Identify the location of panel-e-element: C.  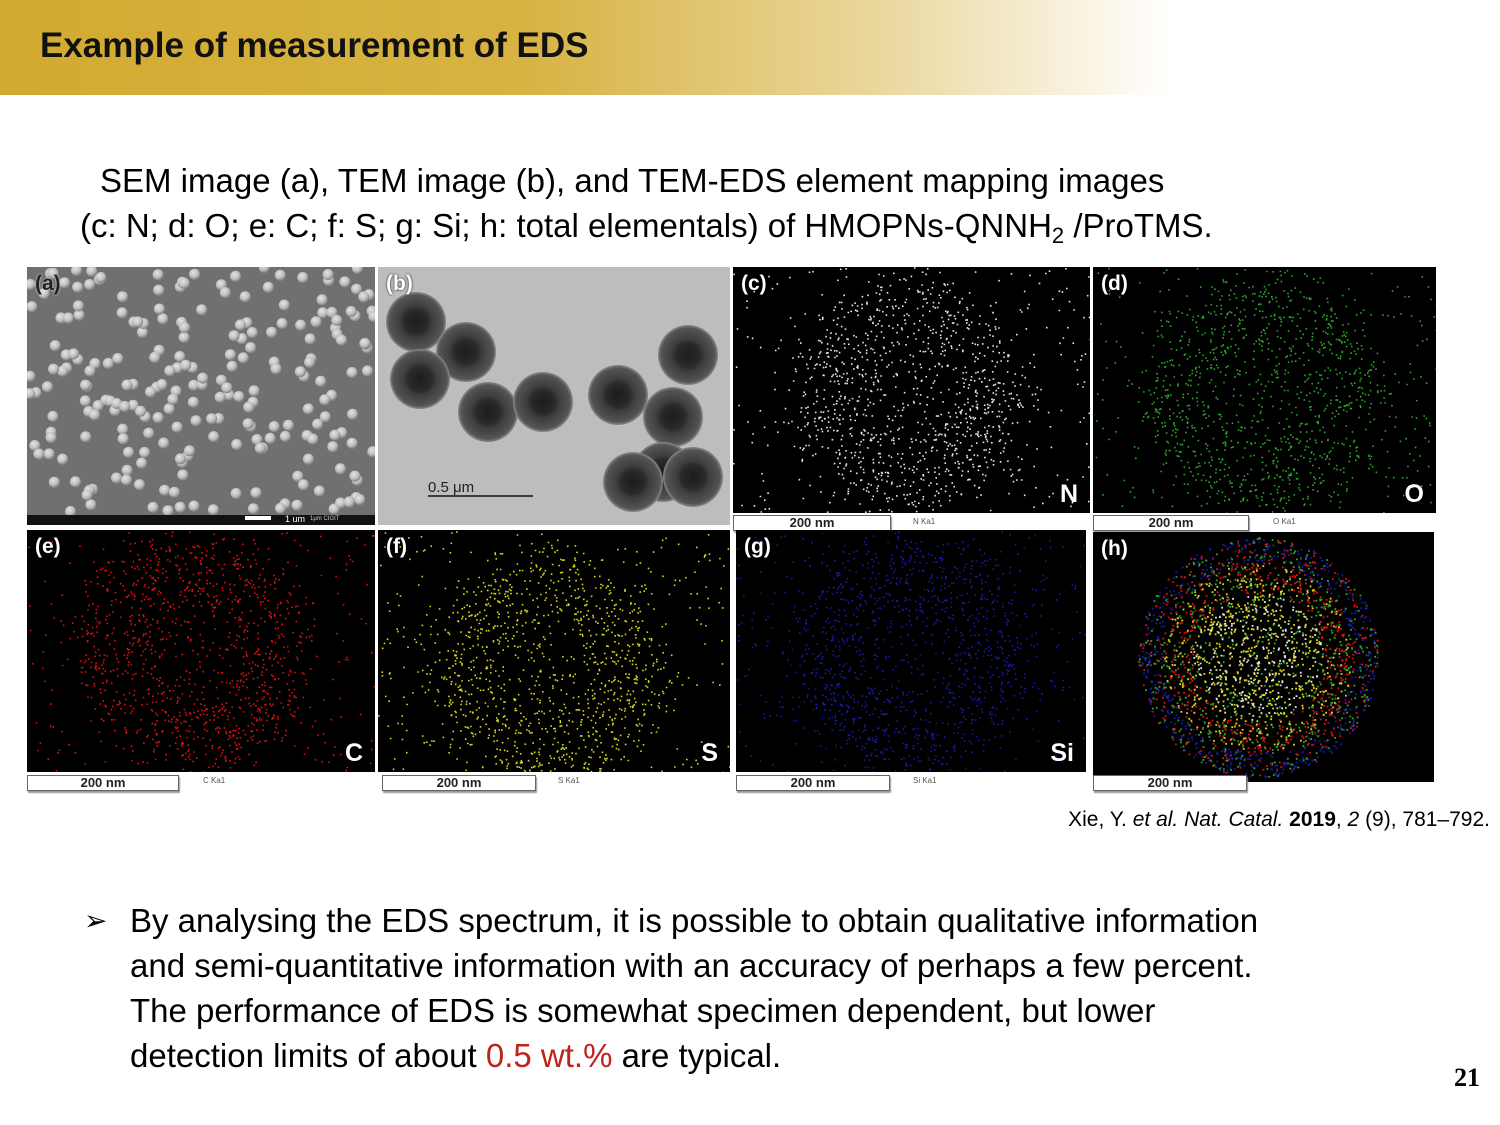
(353, 753).